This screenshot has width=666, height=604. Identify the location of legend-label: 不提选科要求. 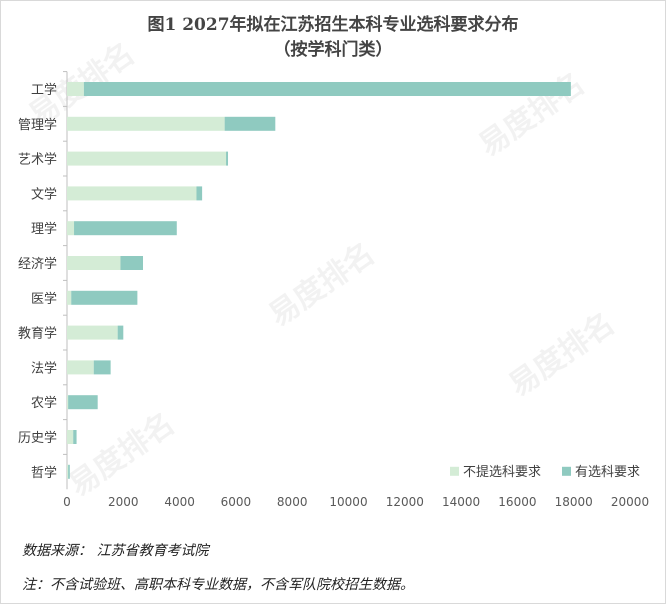
(502, 472).